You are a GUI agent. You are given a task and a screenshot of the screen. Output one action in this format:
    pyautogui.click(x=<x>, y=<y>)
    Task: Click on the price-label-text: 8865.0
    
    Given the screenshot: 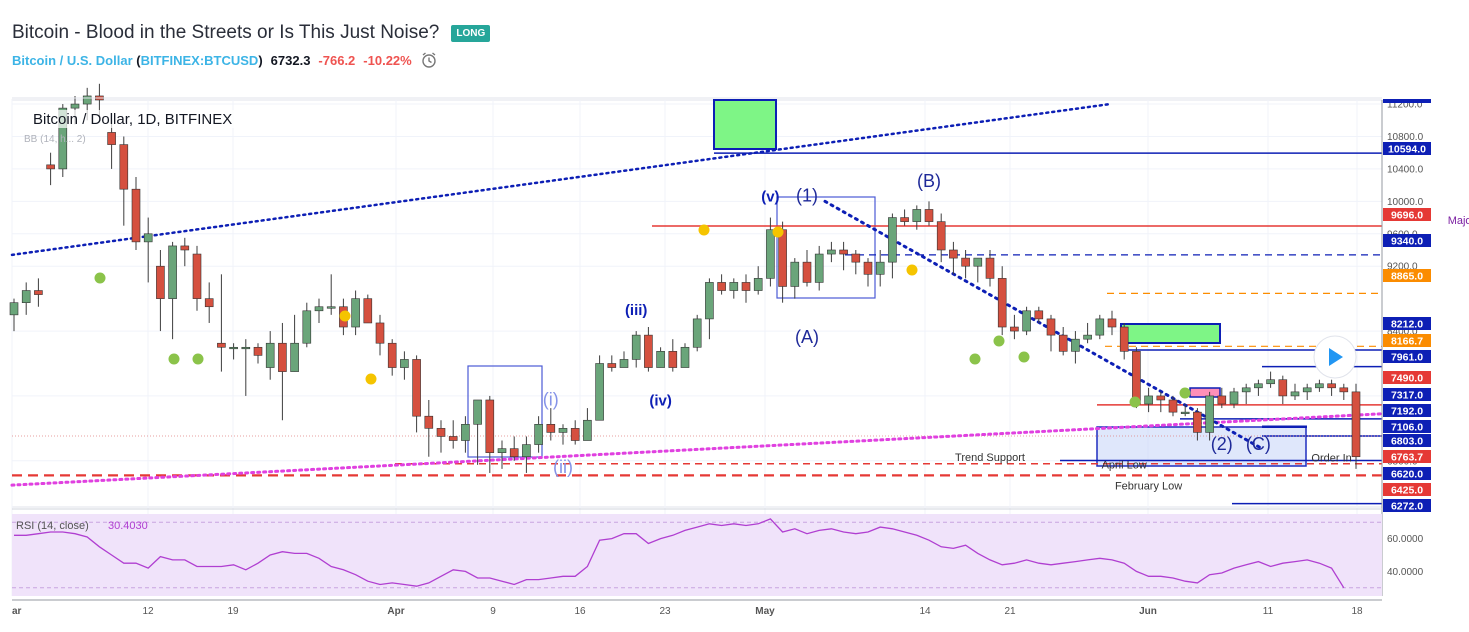 What is the action you would take?
    pyautogui.click(x=1407, y=277)
    